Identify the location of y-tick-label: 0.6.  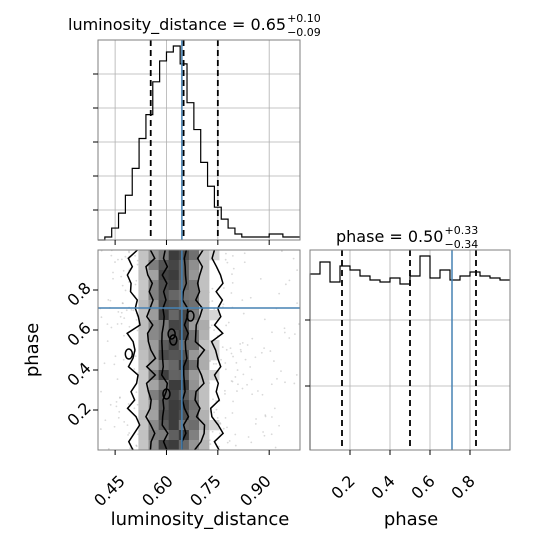
(78, 333).